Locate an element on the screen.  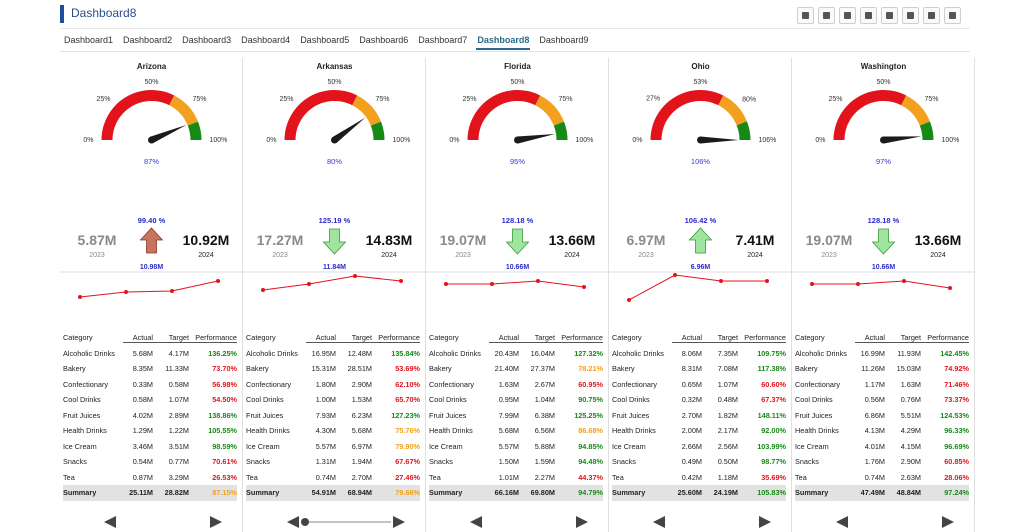
table-row: Confectionary 1.63M 2.67M 60.95% is located at coordinates (516, 385).